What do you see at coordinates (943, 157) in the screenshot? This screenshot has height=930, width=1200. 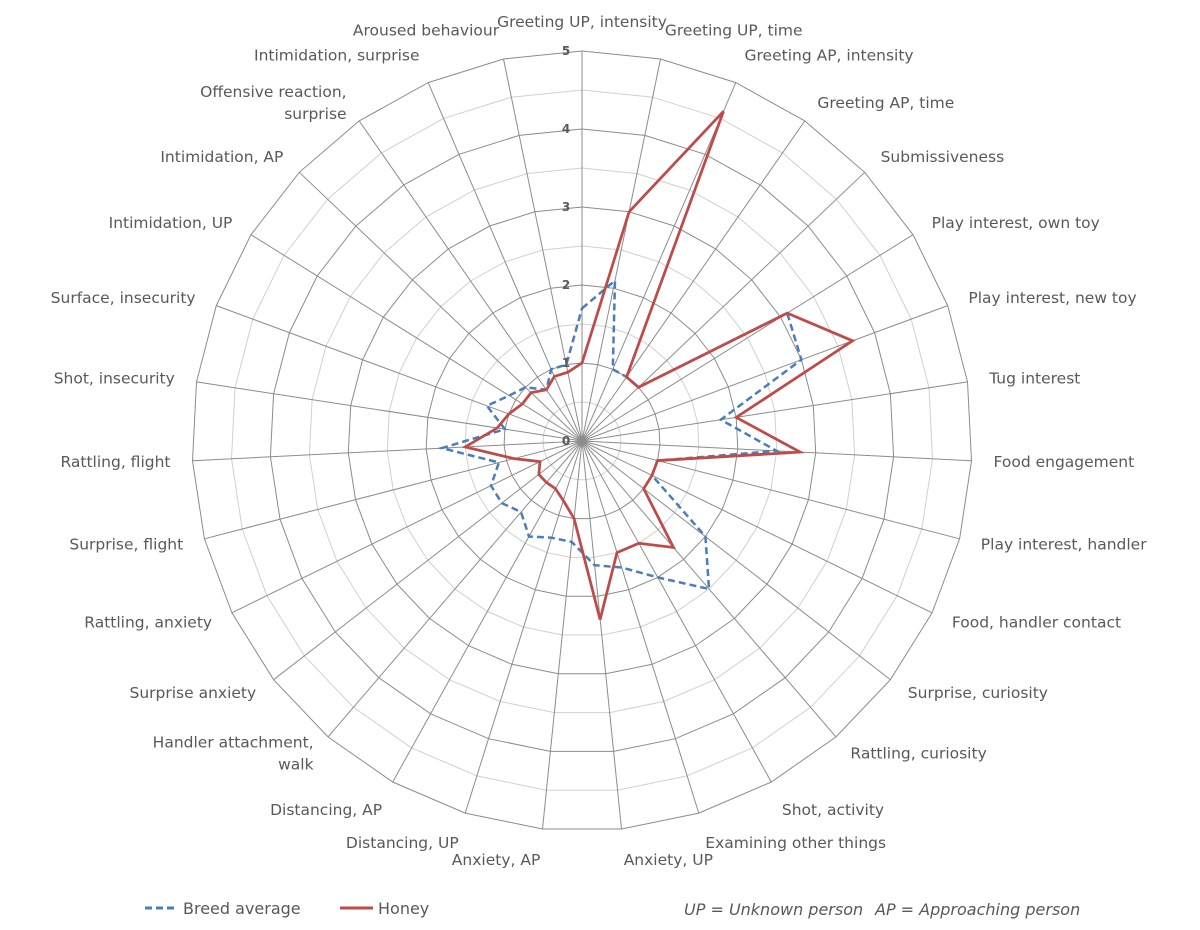 I see `category-label-submissiveness: Submissiveness` at bounding box center [943, 157].